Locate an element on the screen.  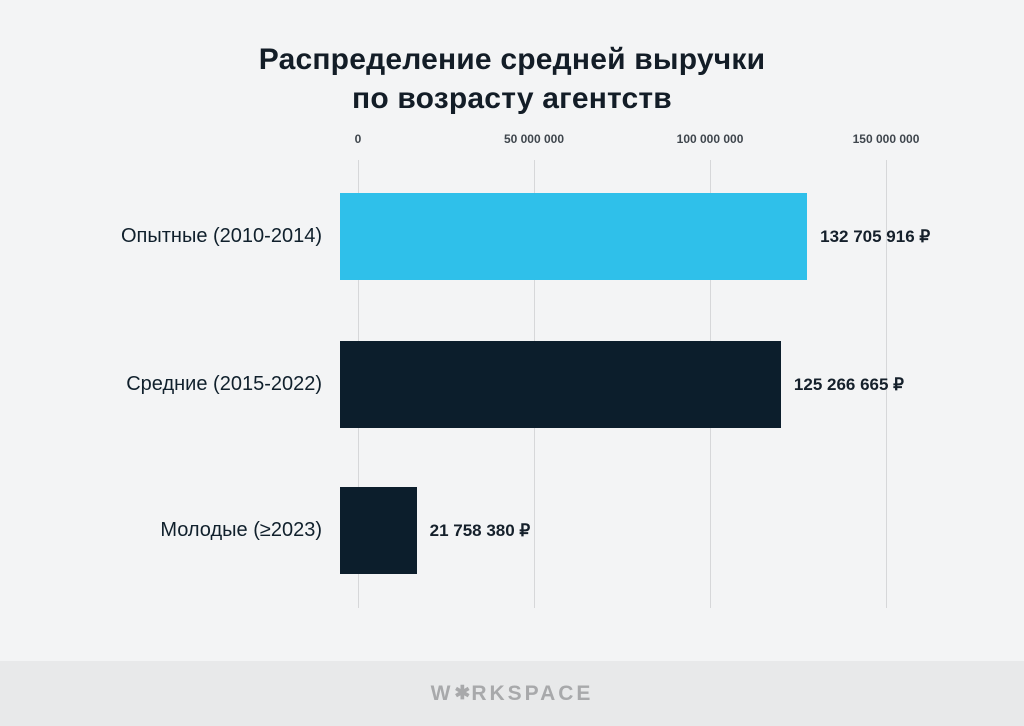
chart-row-experienced: Опытные (2010-2014) 132 705 916 ₽ is located at coordinates (512, 236).